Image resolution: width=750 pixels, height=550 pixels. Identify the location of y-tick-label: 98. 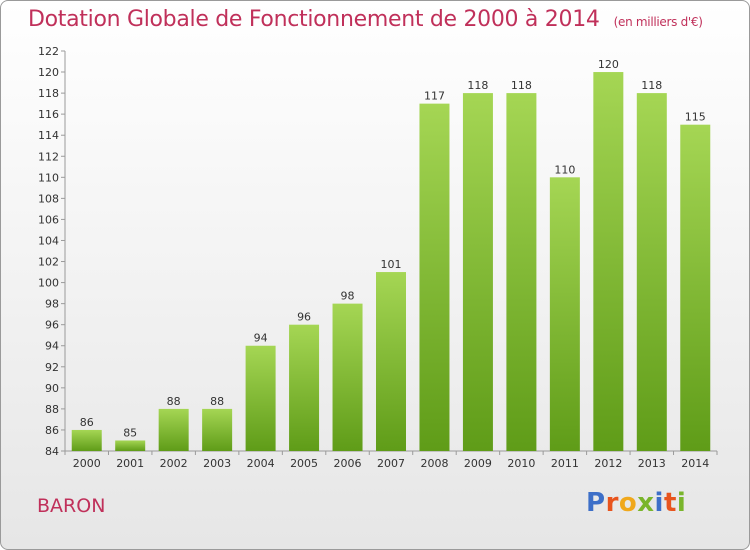
(52, 304).